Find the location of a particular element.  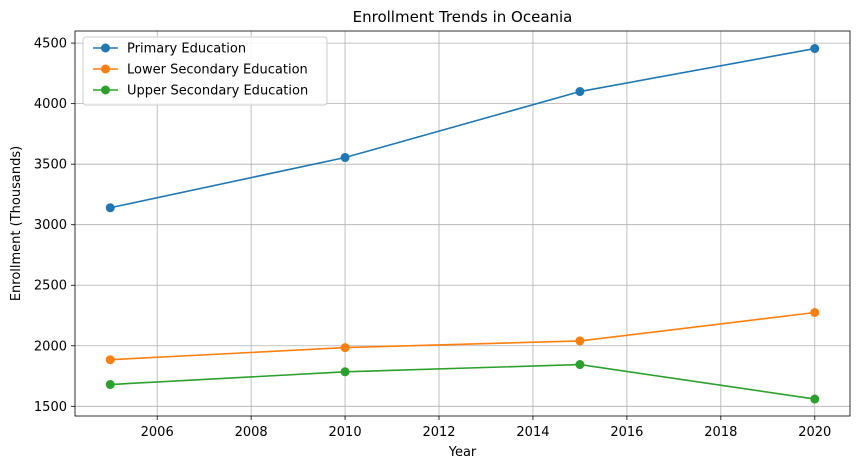

legend-label: Lower Secondary Education is located at coordinates (217, 70).